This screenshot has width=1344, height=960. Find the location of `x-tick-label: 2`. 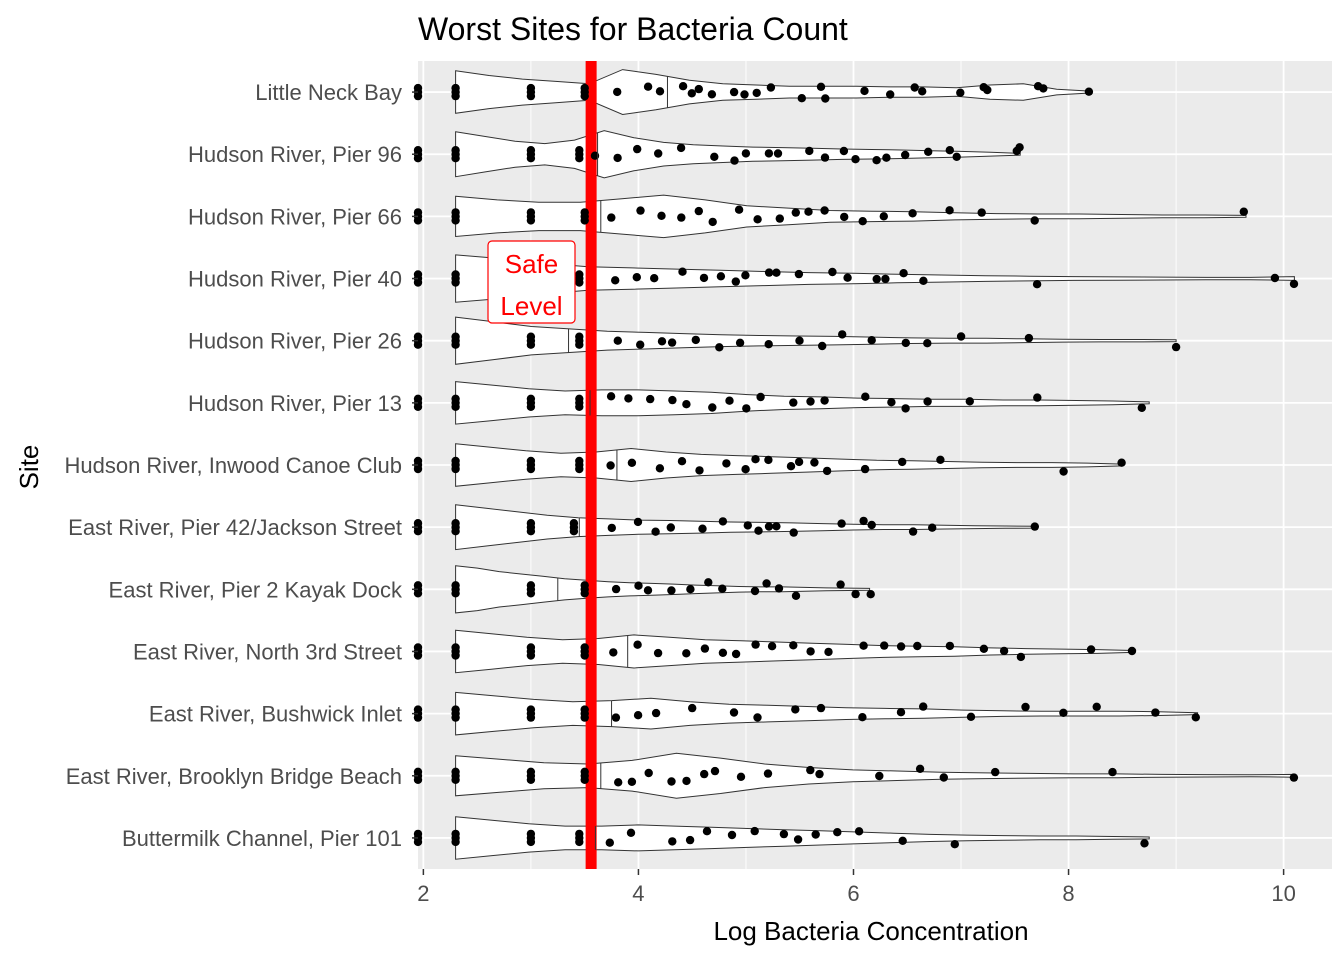

x-tick-label: 2 is located at coordinates (423, 893).